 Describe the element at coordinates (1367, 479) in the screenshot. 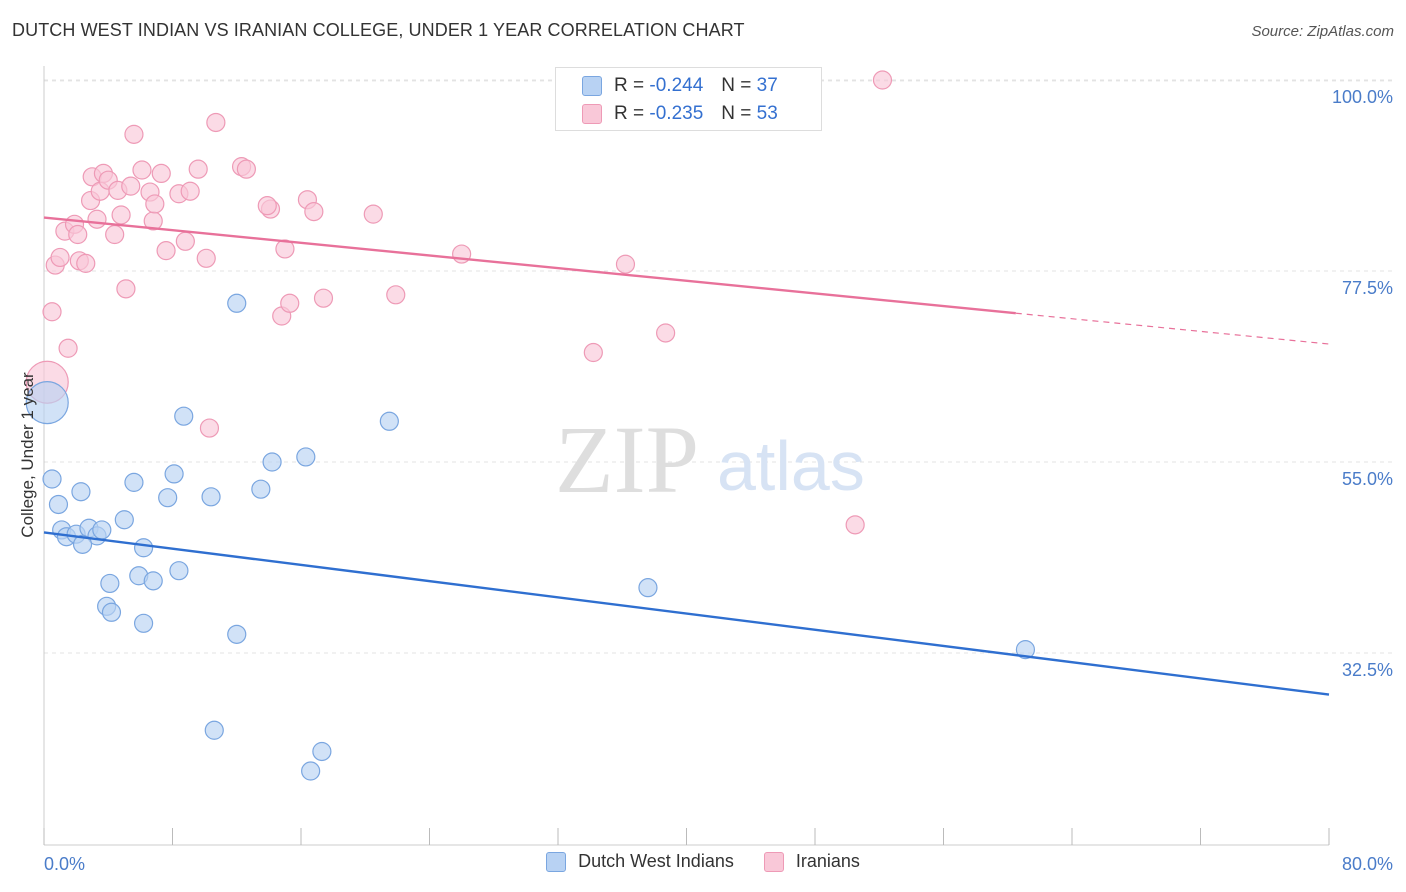

I see `y-tick-label: 55.0%` at that location.